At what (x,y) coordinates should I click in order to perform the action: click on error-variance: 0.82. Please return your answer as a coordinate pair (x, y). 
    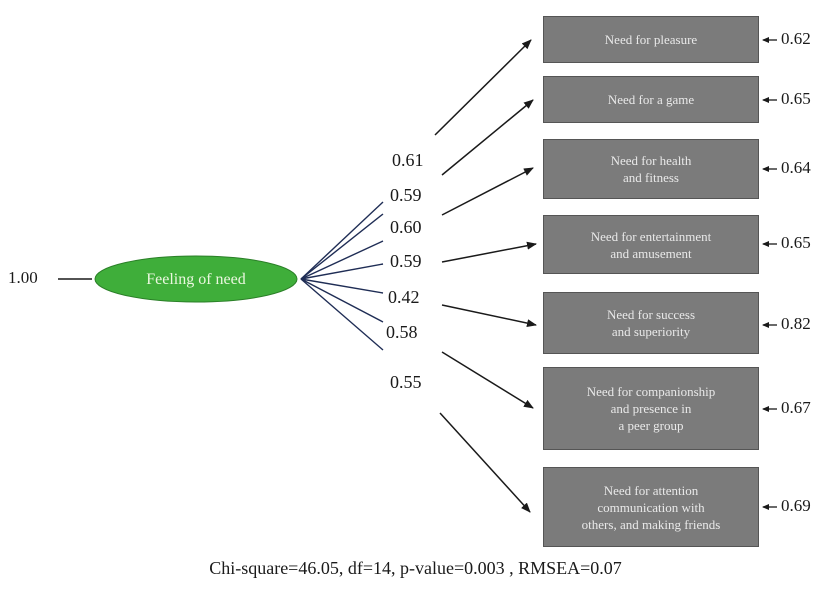
    Looking at the image, I should click on (796, 323).